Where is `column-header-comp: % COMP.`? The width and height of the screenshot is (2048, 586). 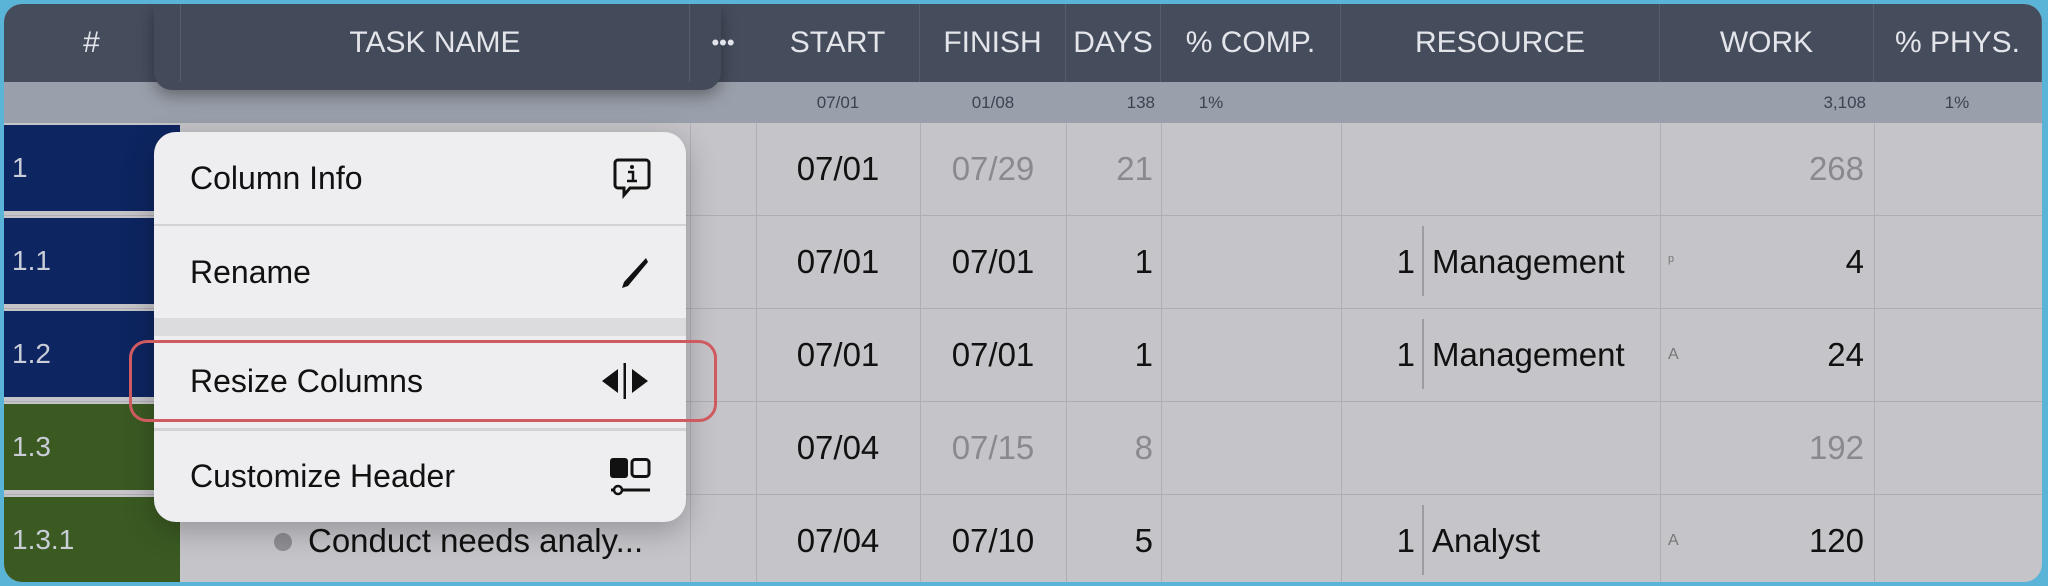
column-header-comp: % COMP. is located at coordinates (1251, 43).